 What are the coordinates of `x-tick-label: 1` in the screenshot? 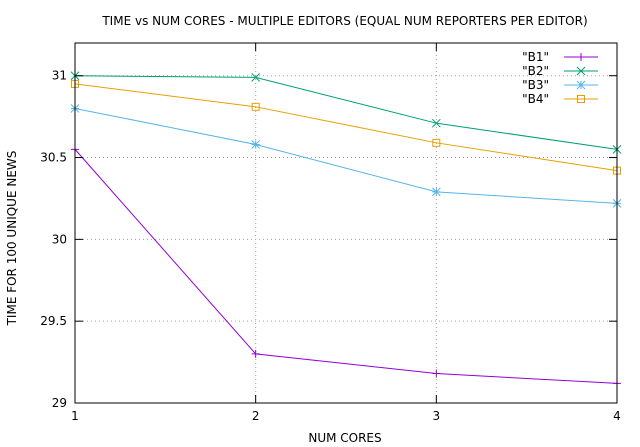 It's located at (75, 416).